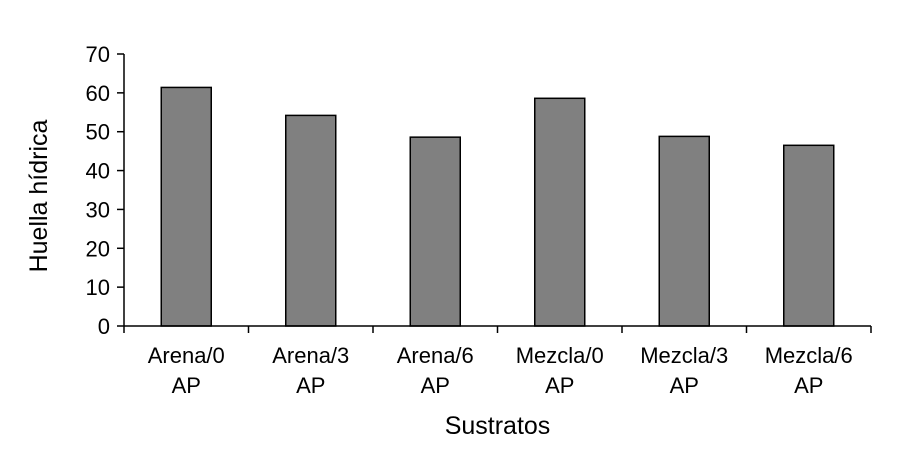 The width and height of the screenshot is (902, 460). I want to click on y-tick-label: 60, so click(98, 93).